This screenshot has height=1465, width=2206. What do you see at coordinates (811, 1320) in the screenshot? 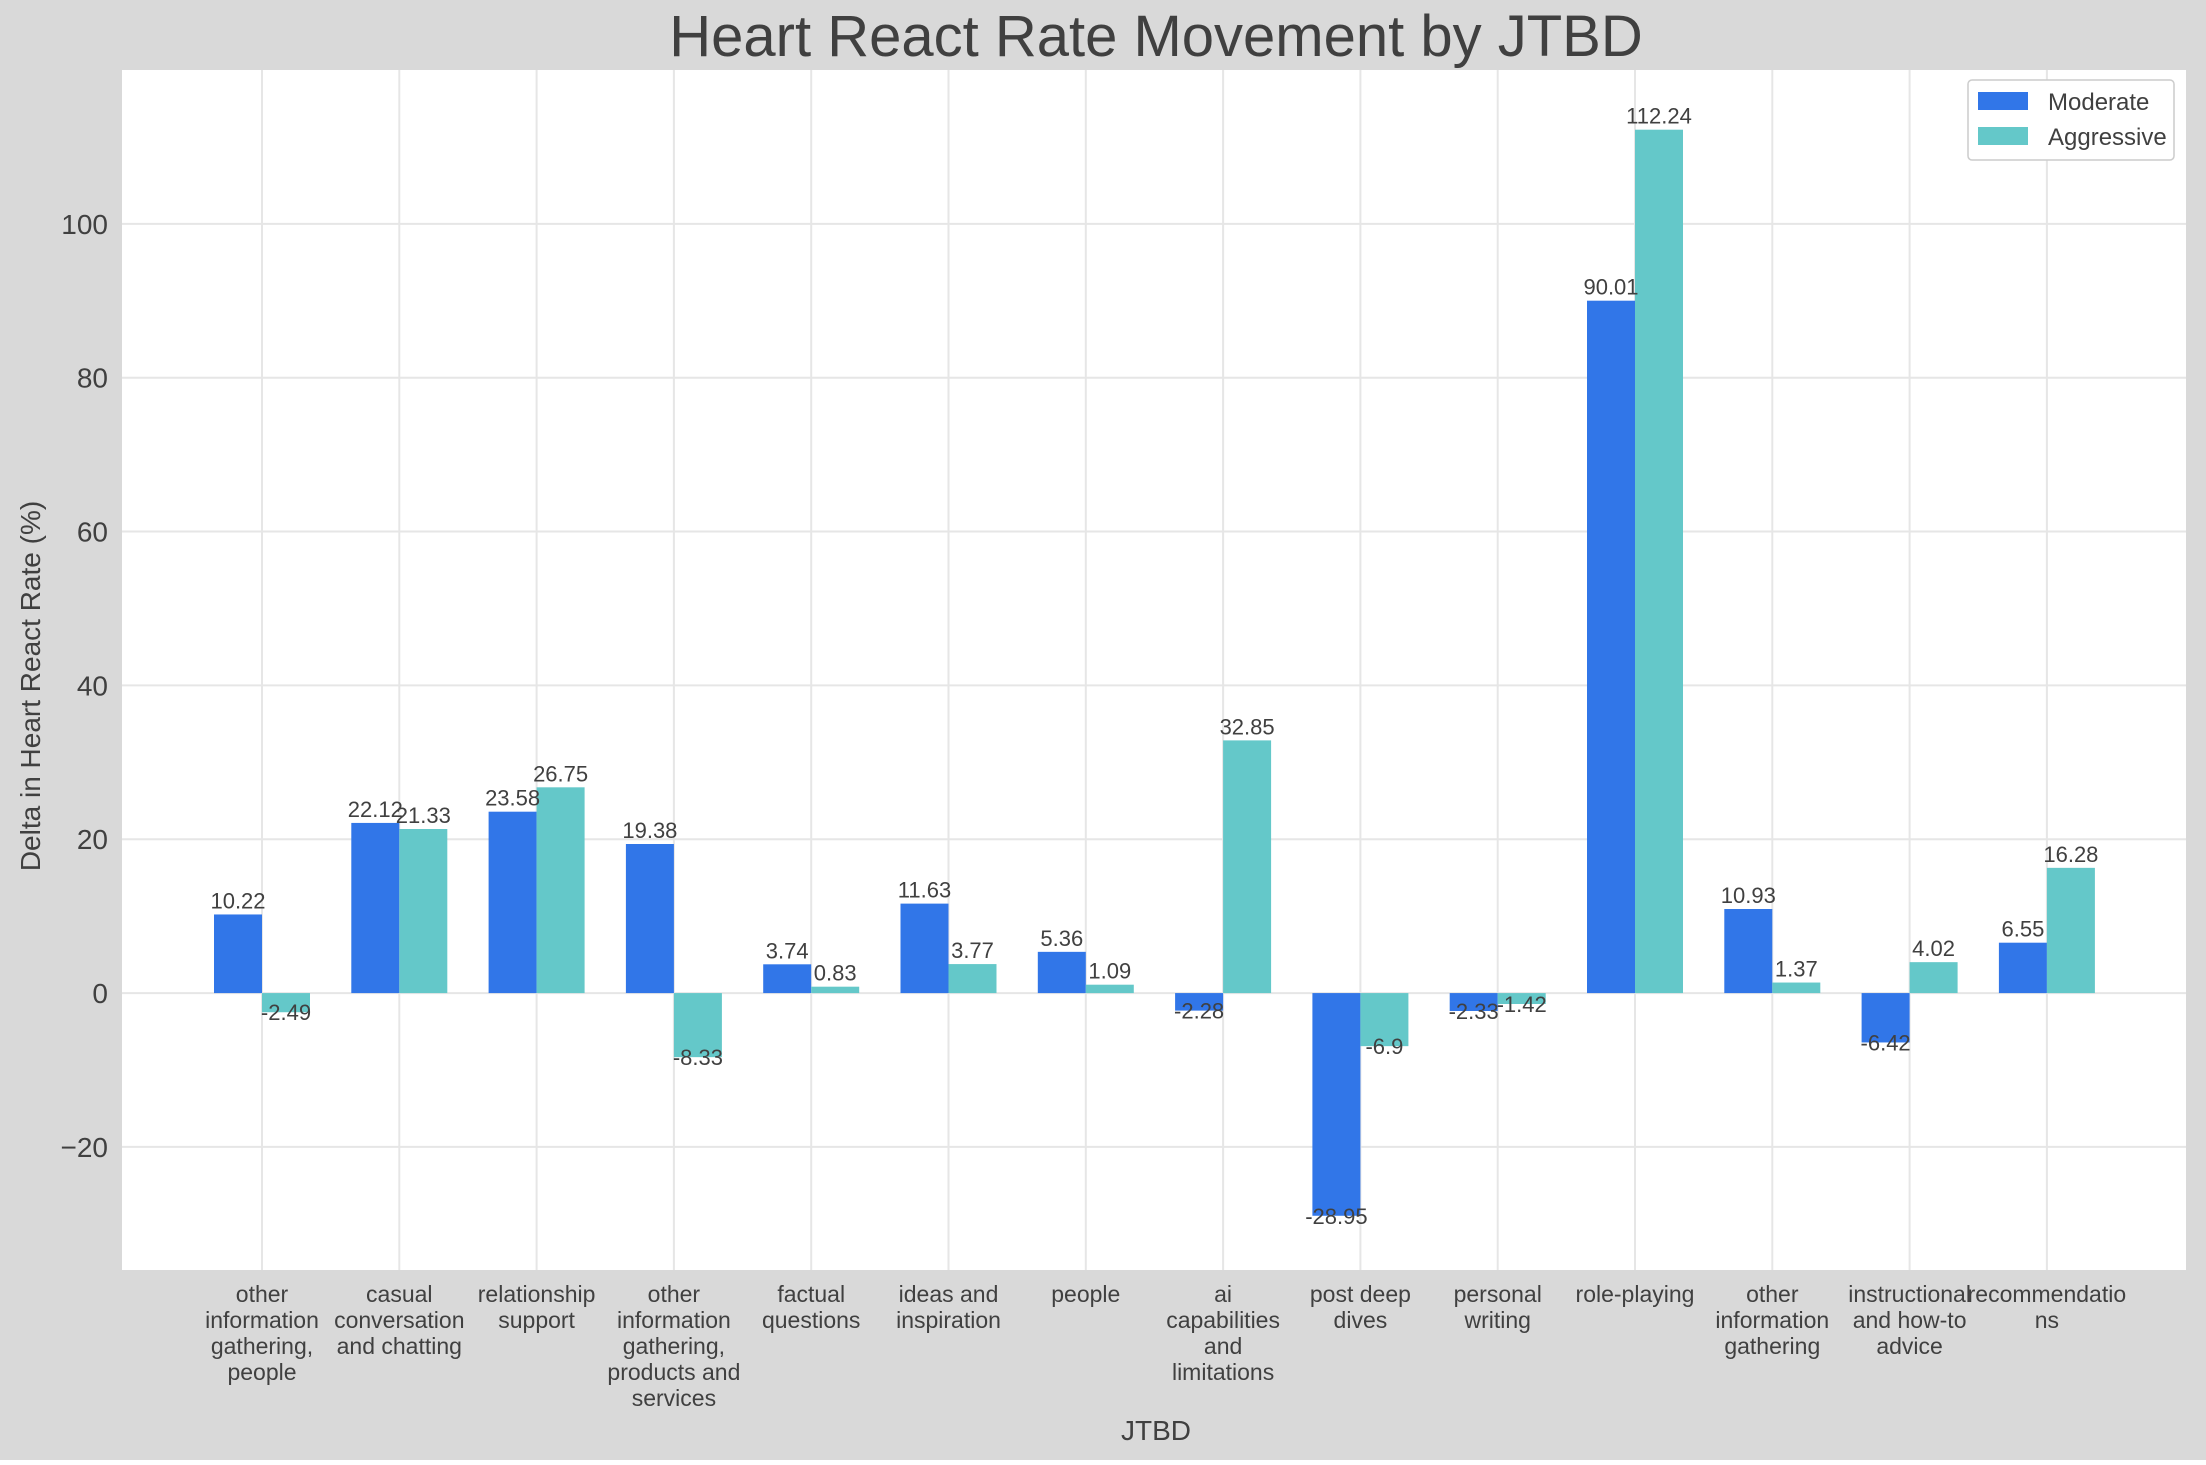
I see `x-tick-label-line: questions` at bounding box center [811, 1320].